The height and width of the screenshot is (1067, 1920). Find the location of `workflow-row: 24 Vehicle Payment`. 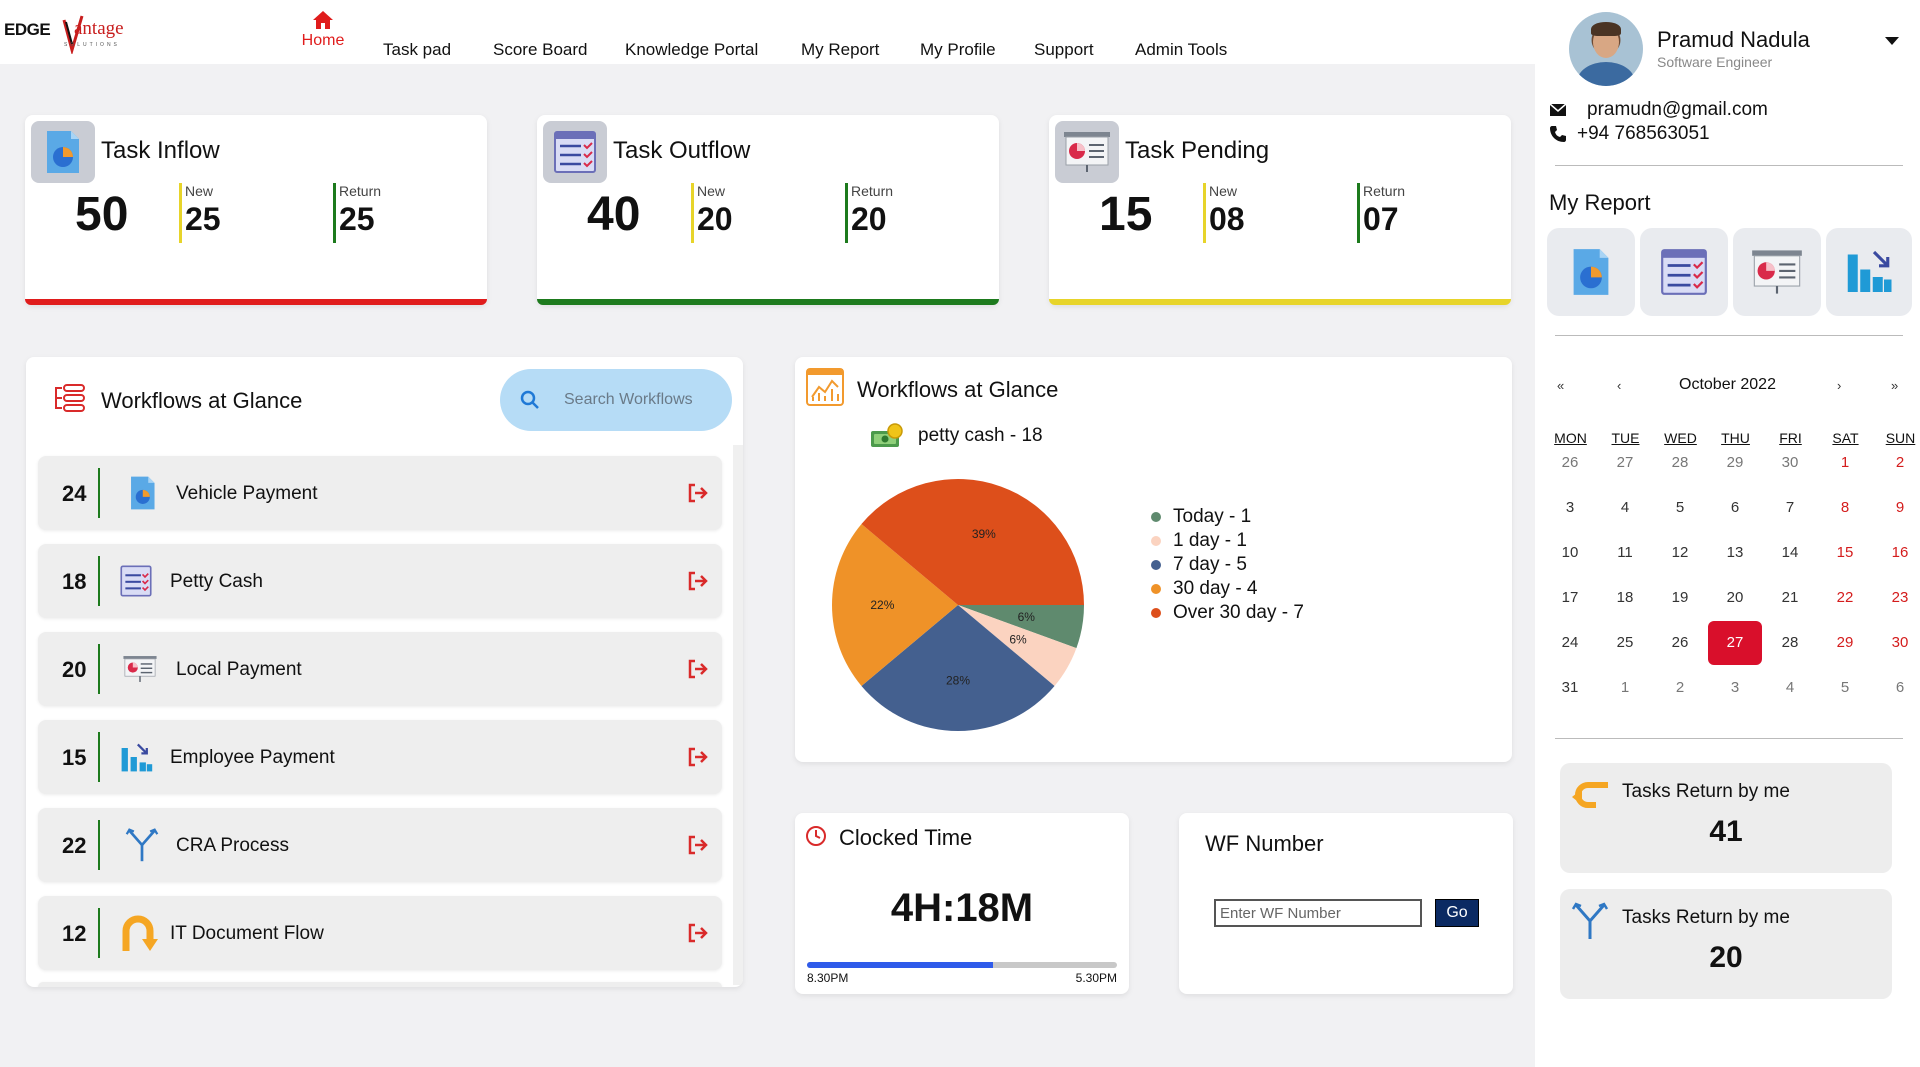

workflow-row: 24 Vehicle Payment is located at coordinates (380, 493).